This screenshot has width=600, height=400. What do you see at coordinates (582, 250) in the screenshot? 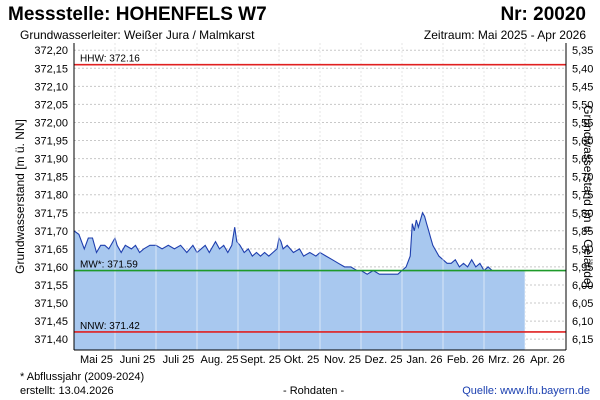
I see `y-tick-label-right: 5,90` at bounding box center [582, 250].